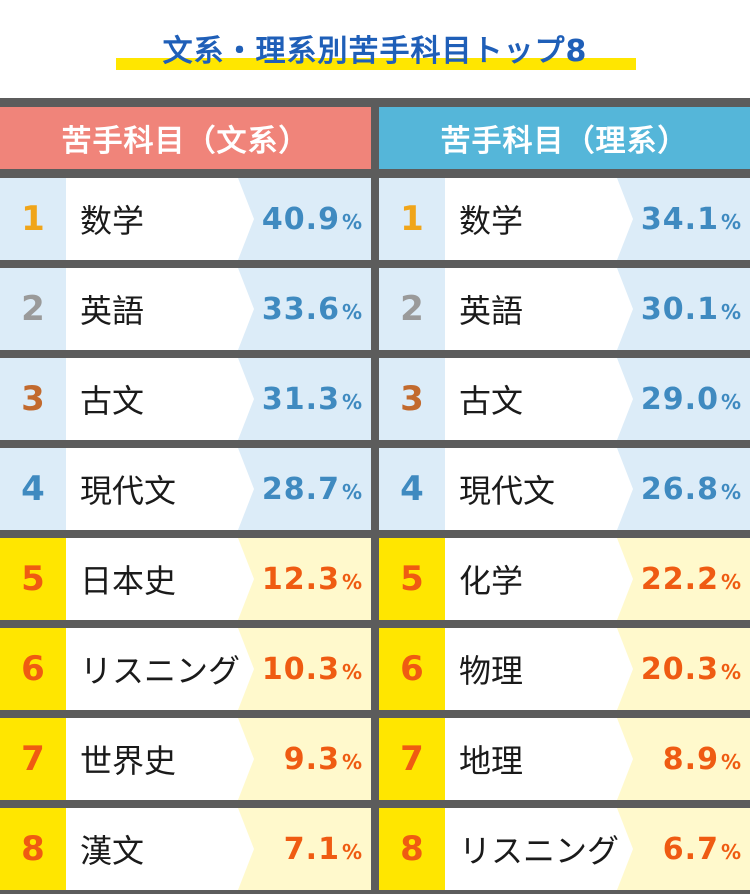 Image resolution: width=750 pixels, height=894 pixels. I want to click on percentage-cell: 40.9%, so click(304, 219).